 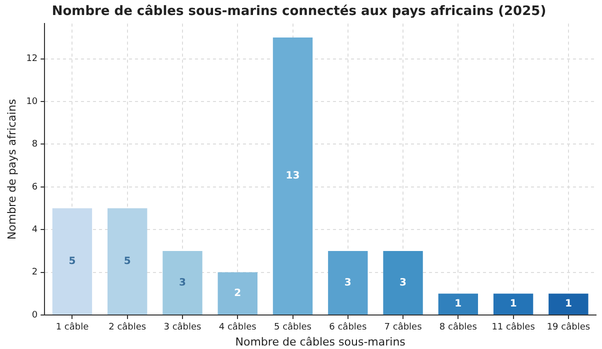 I want to click on y-axis-title: Nombre de pays africains, so click(x=11, y=169).